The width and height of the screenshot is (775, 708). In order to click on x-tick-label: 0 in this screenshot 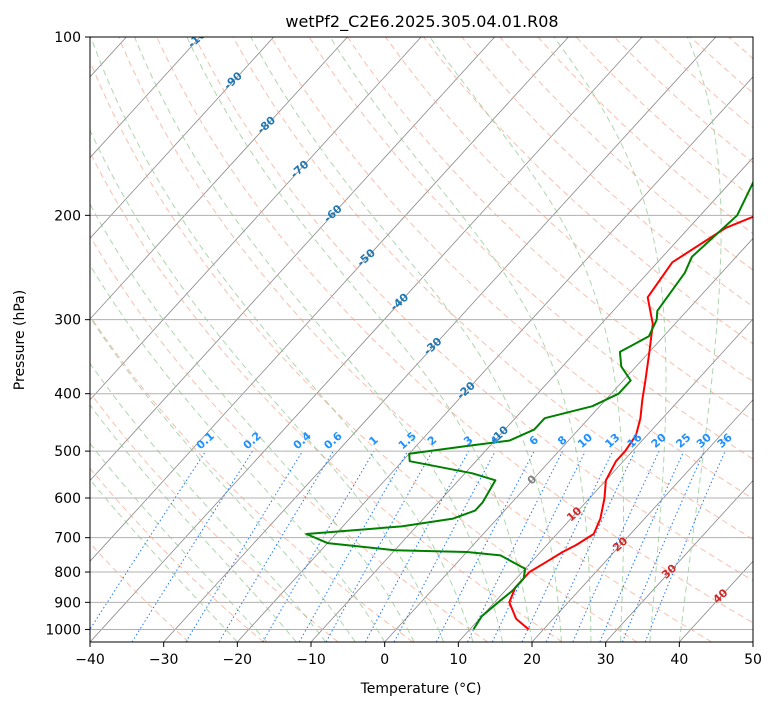, I will do `click(384, 660)`.